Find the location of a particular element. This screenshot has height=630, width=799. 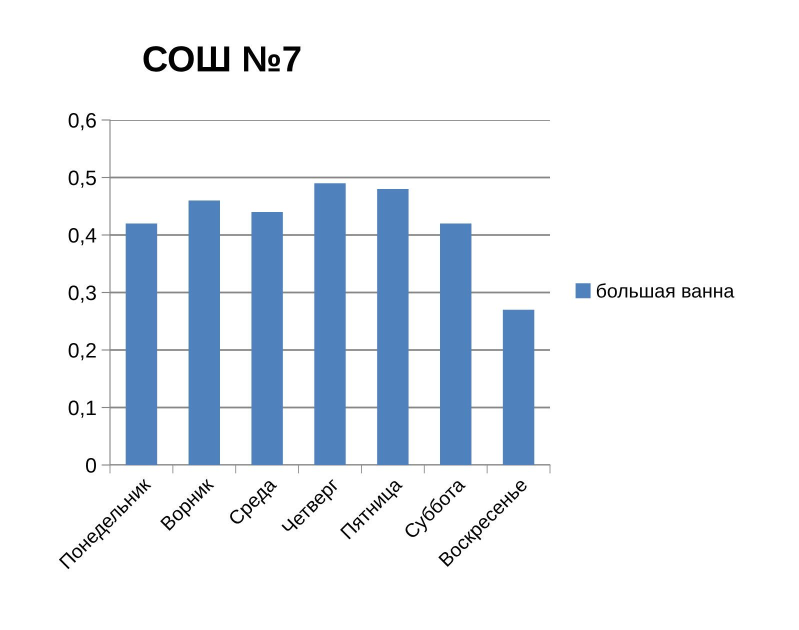

legend-label: большая ванна is located at coordinates (665, 290).